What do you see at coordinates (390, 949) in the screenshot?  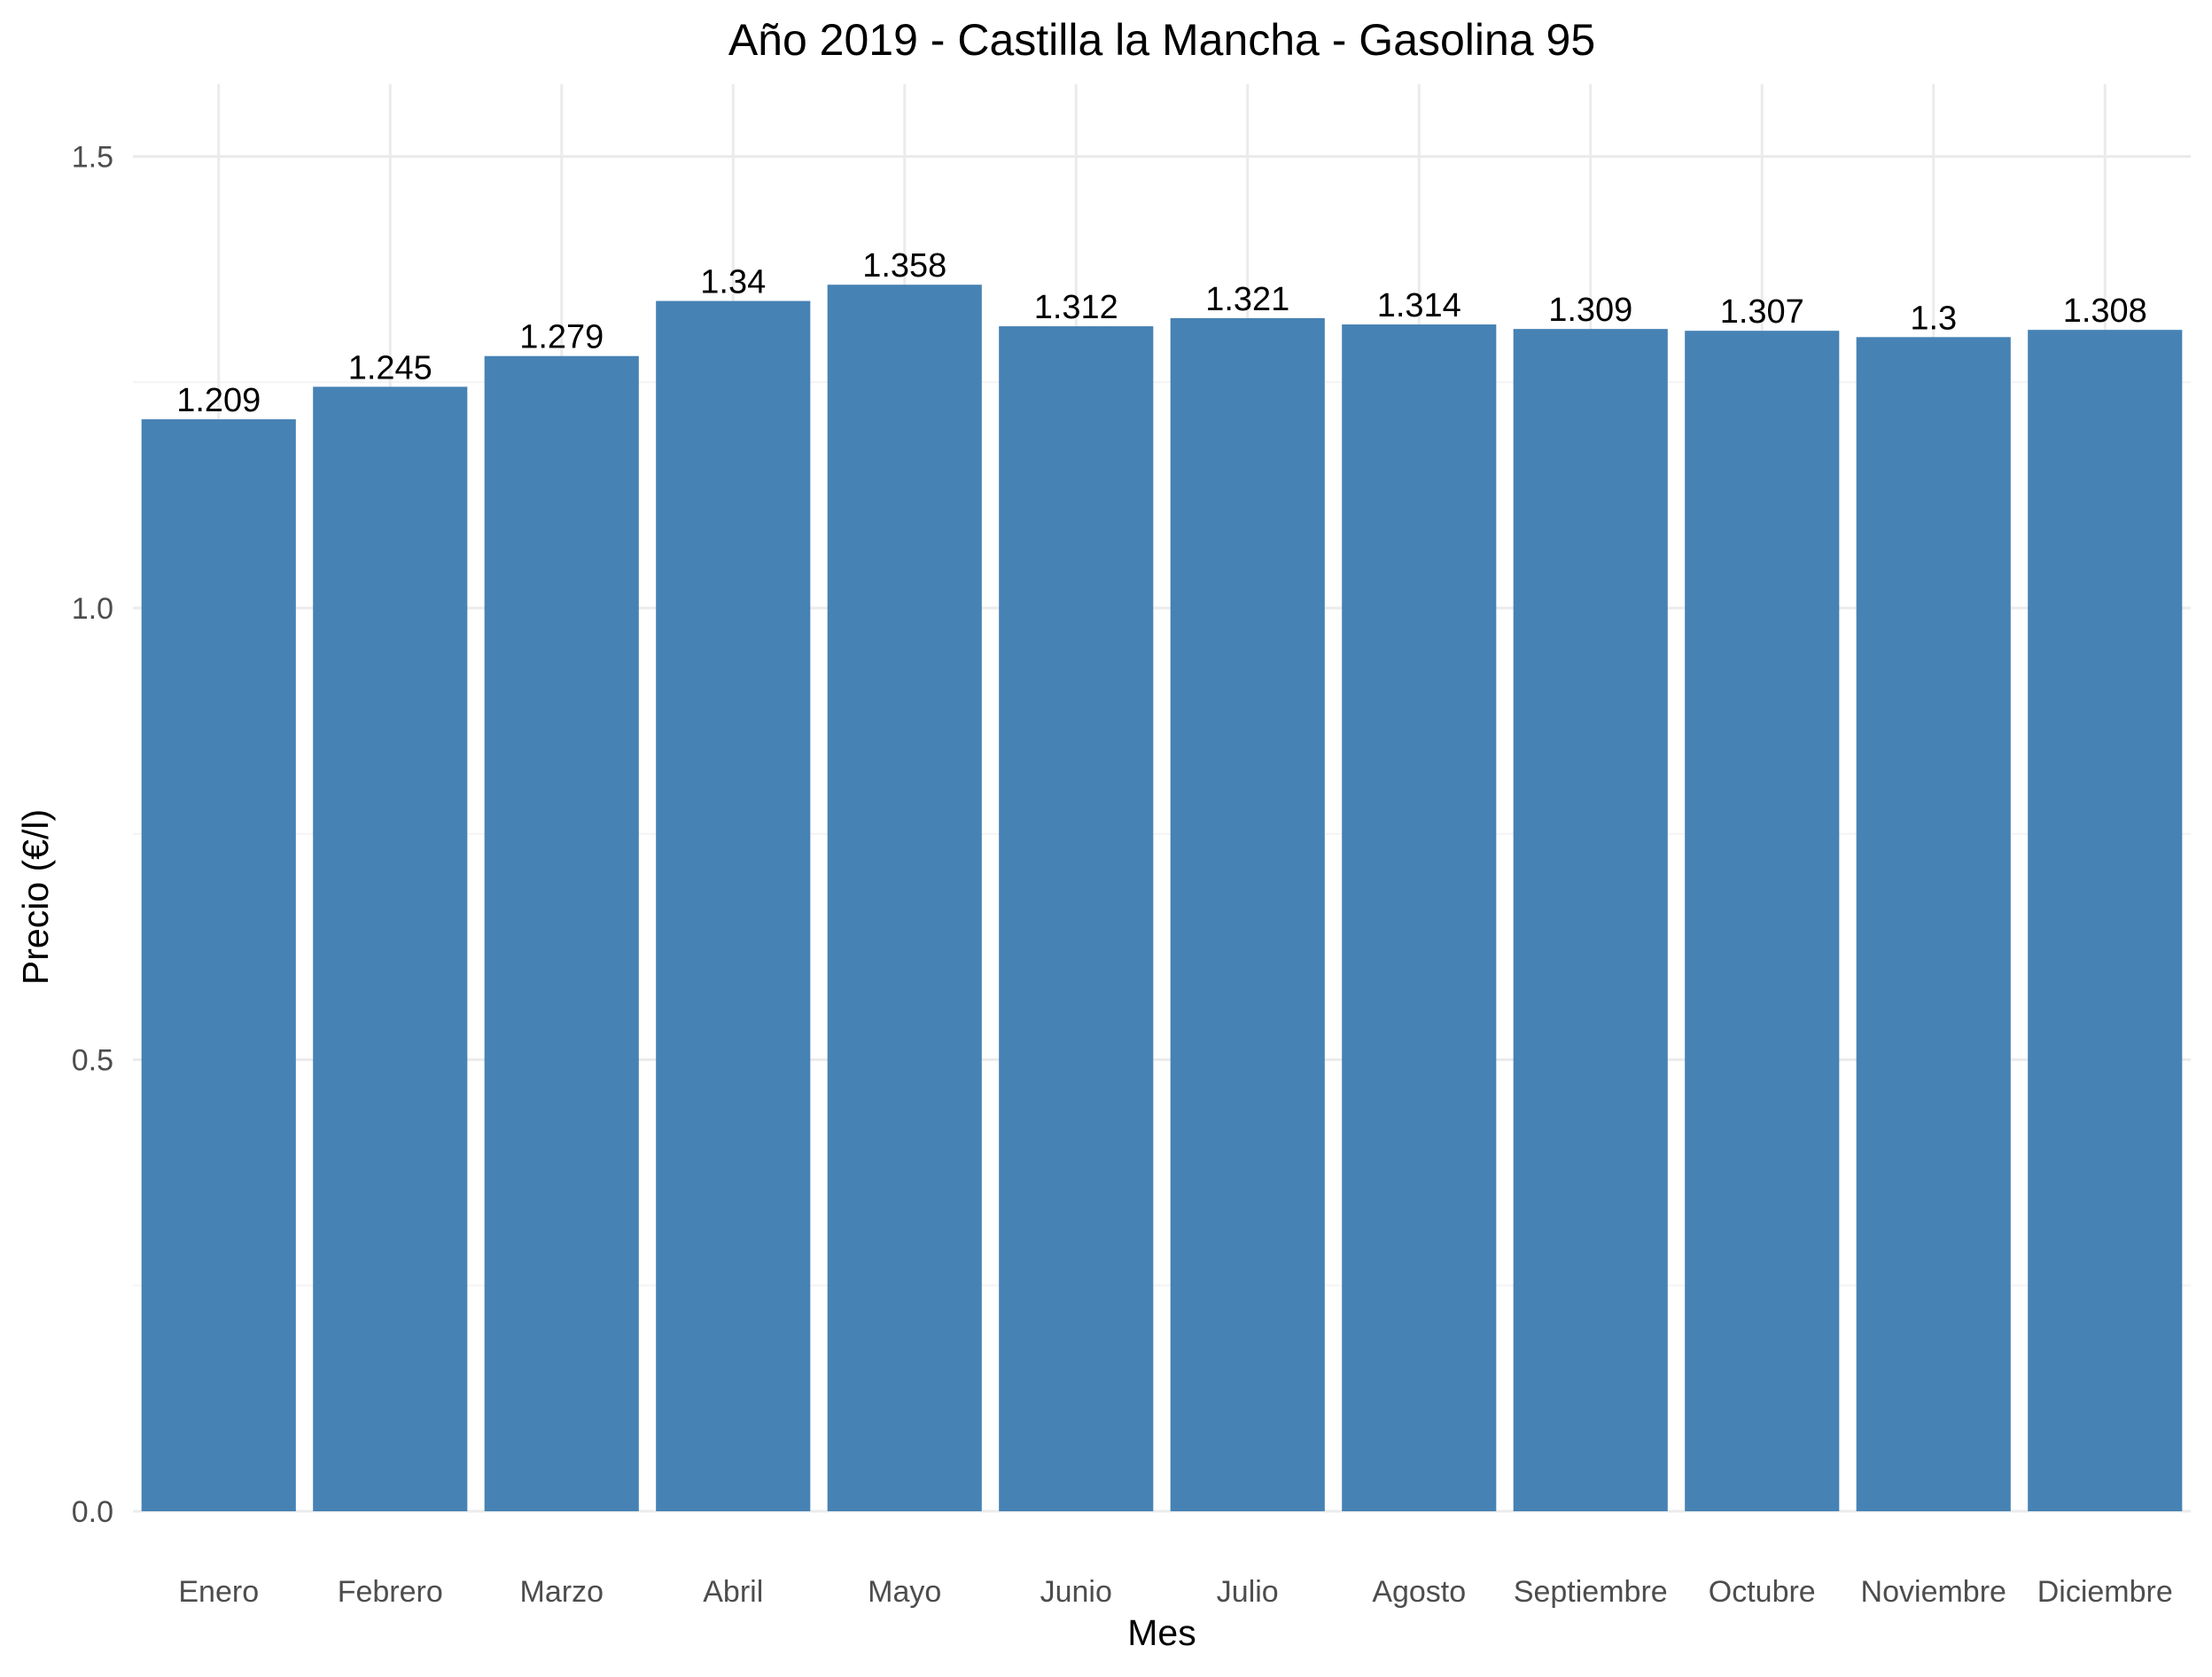 I see `bar-febrero` at bounding box center [390, 949].